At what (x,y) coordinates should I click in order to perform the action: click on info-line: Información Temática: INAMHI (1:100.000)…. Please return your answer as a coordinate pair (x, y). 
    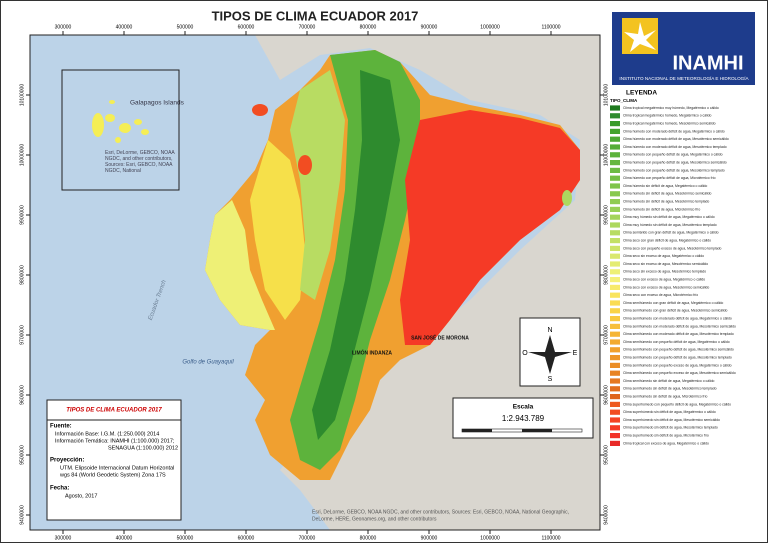
    Looking at the image, I should click on (115, 441).